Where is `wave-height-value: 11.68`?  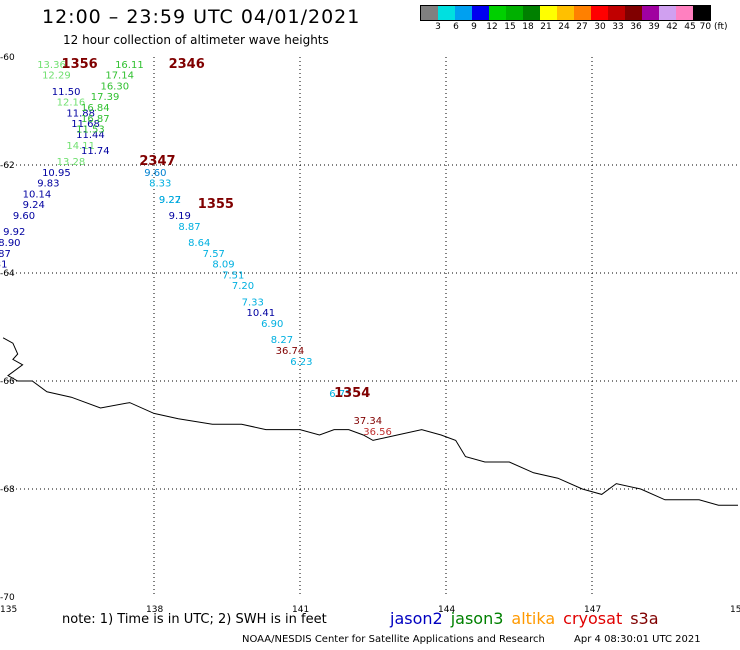 wave-height-value: 11.68 is located at coordinates (85, 124).